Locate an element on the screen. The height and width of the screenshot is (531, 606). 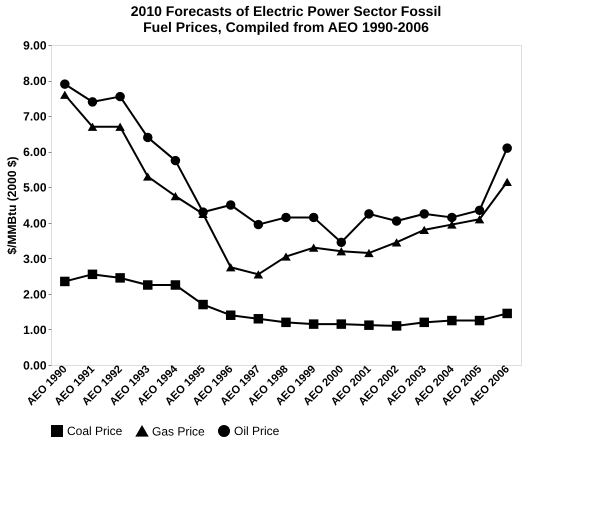
y-tick-label: 8.00 is located at coordinates (35, 81).